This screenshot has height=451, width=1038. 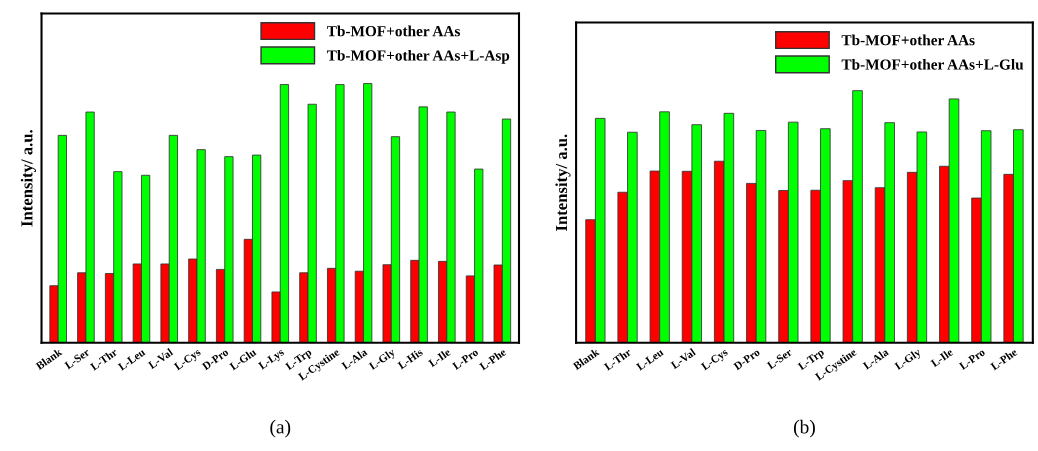 I want to click on legend-label: Tb-MOF+other AAs+L-Glu, so click(x=932, y=64).